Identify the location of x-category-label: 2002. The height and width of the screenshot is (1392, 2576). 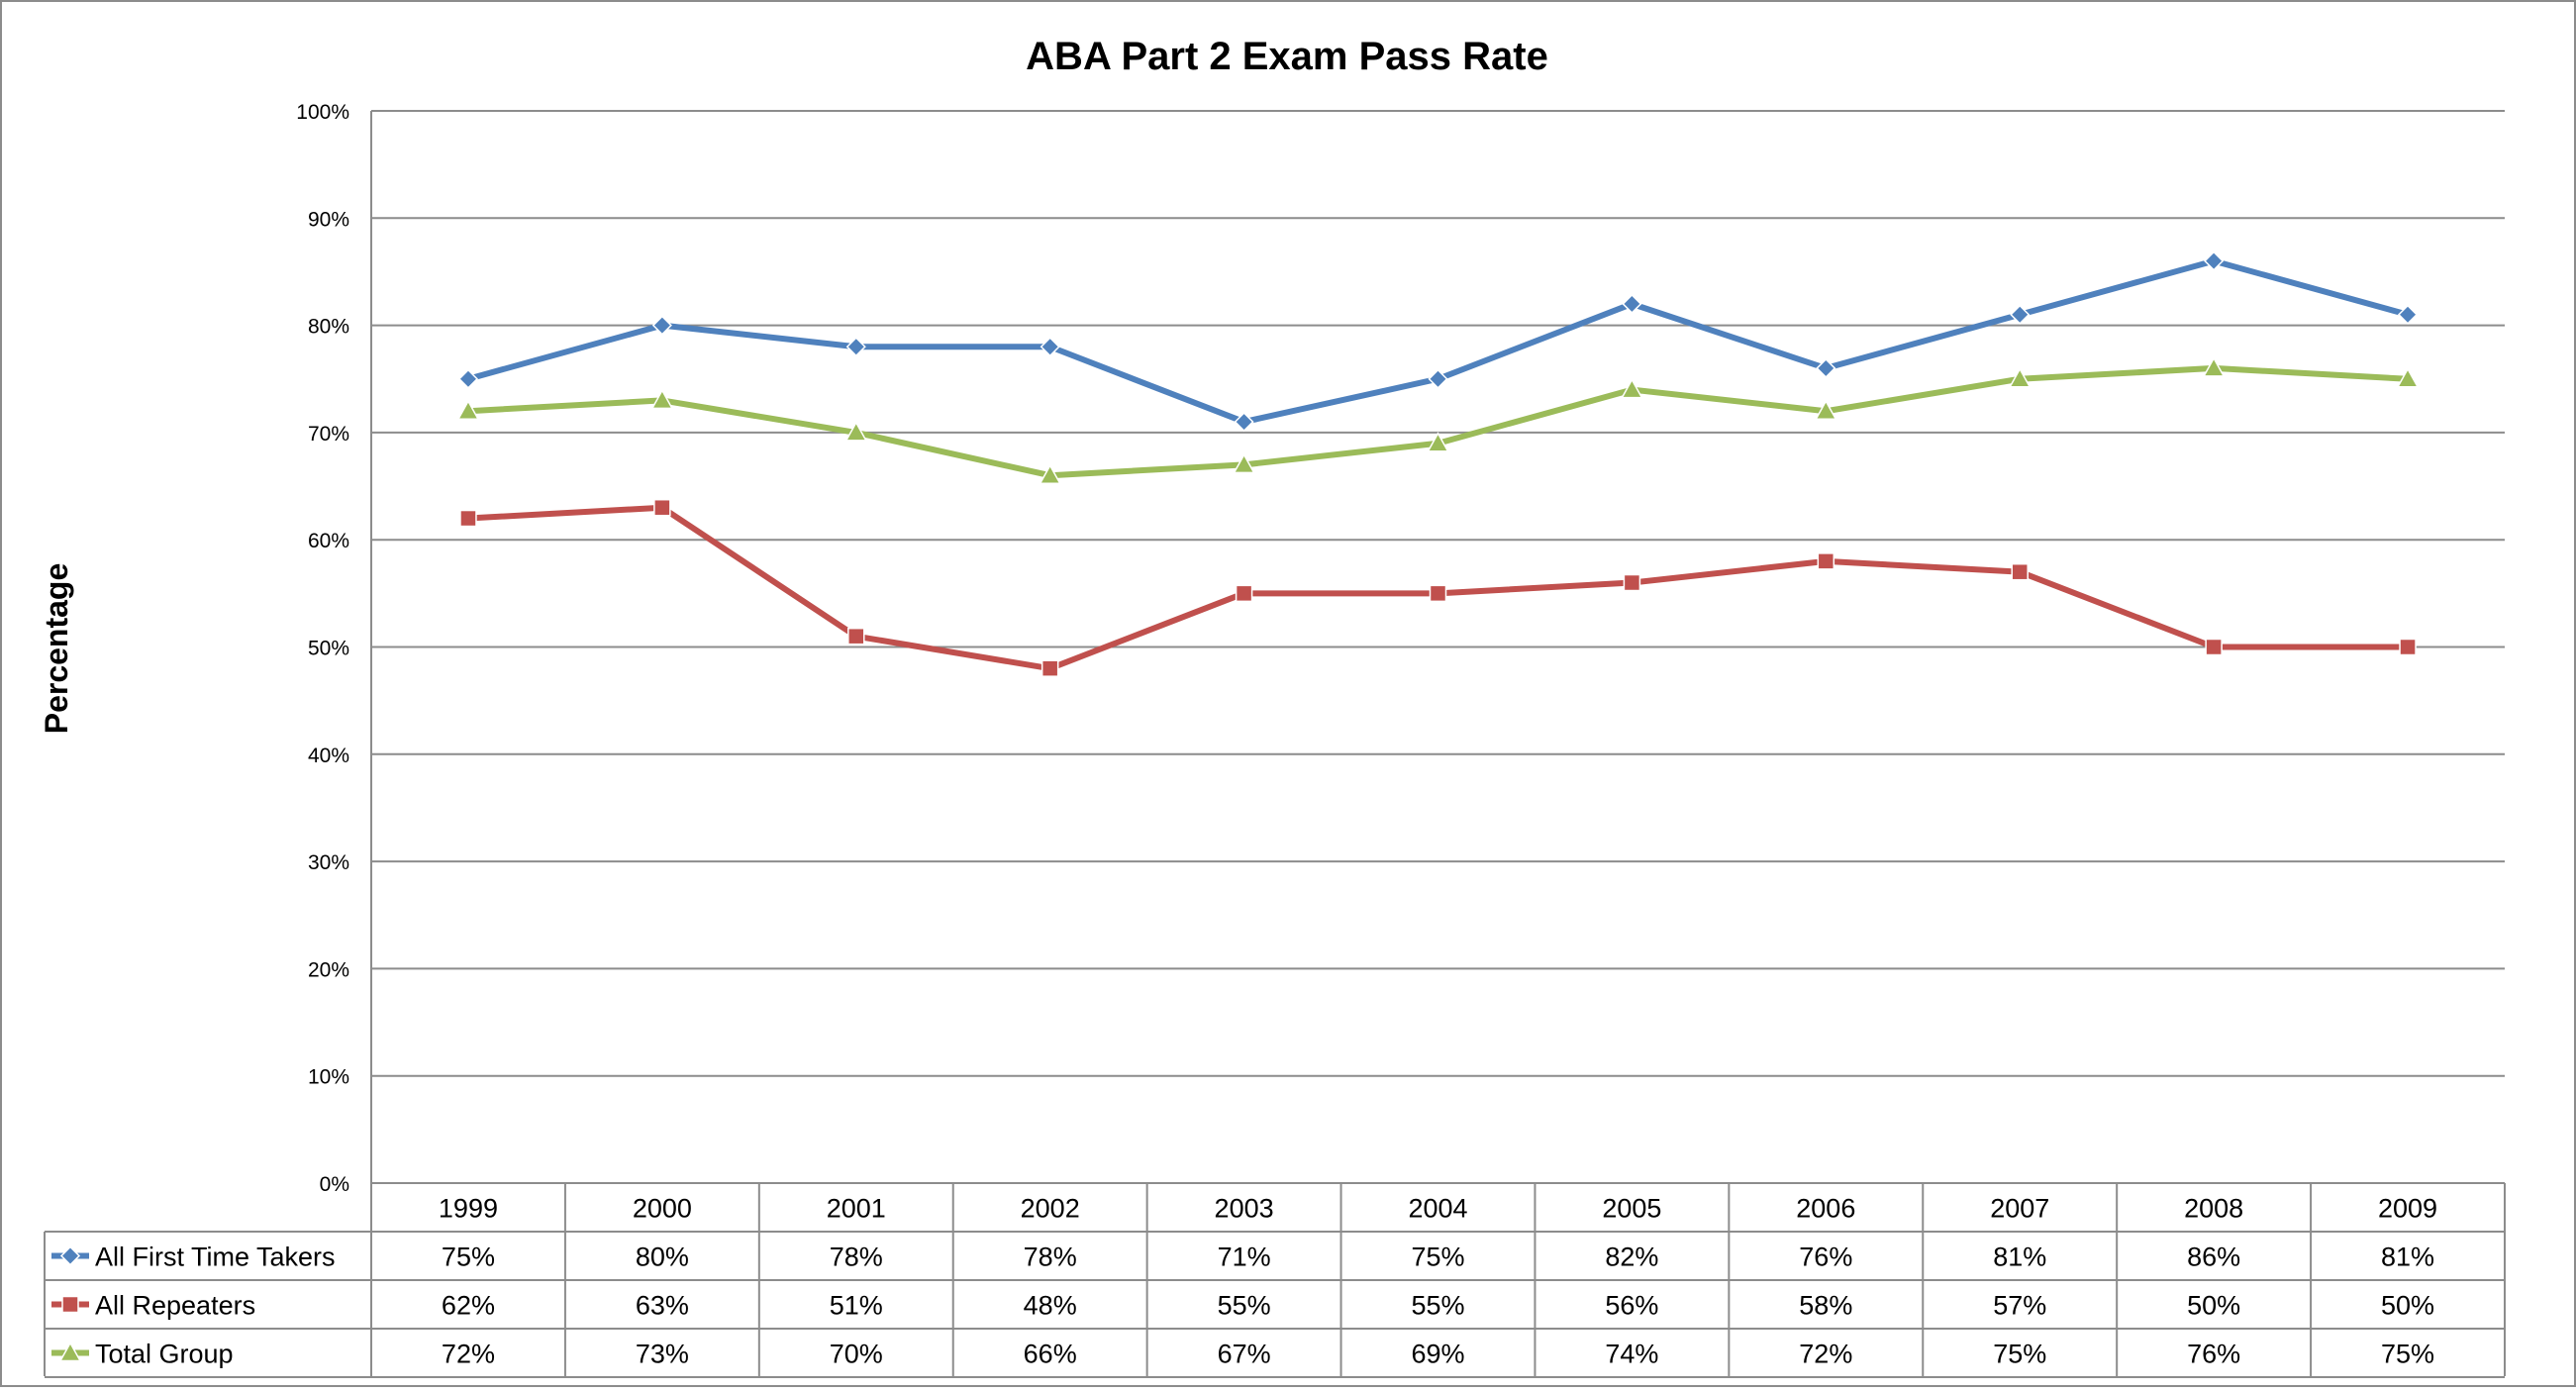
(1050, 1209).